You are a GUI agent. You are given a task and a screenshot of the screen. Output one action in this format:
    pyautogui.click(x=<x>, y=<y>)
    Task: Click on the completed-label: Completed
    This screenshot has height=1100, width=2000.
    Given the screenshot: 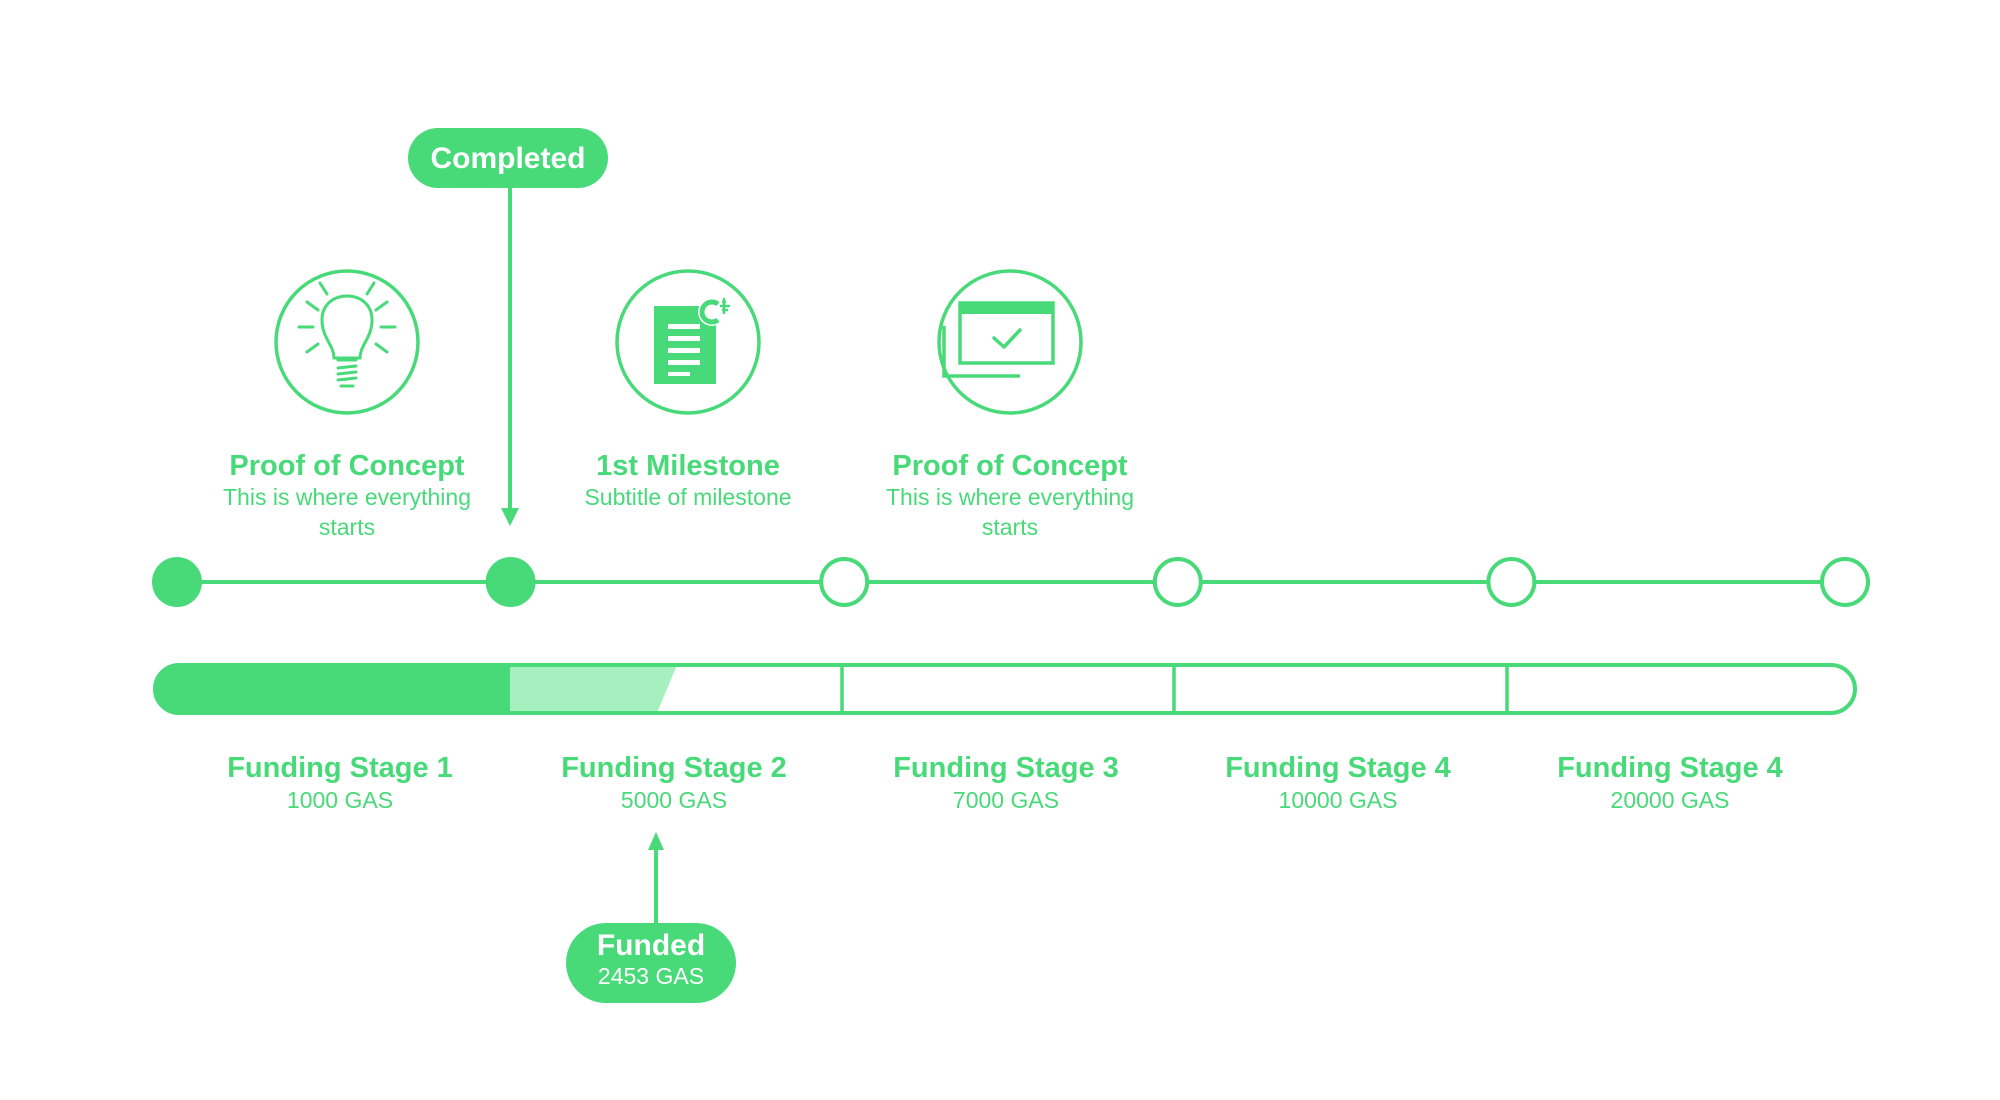 What is the action you would take?
    pyautogui.click(x=507, y=158)
    